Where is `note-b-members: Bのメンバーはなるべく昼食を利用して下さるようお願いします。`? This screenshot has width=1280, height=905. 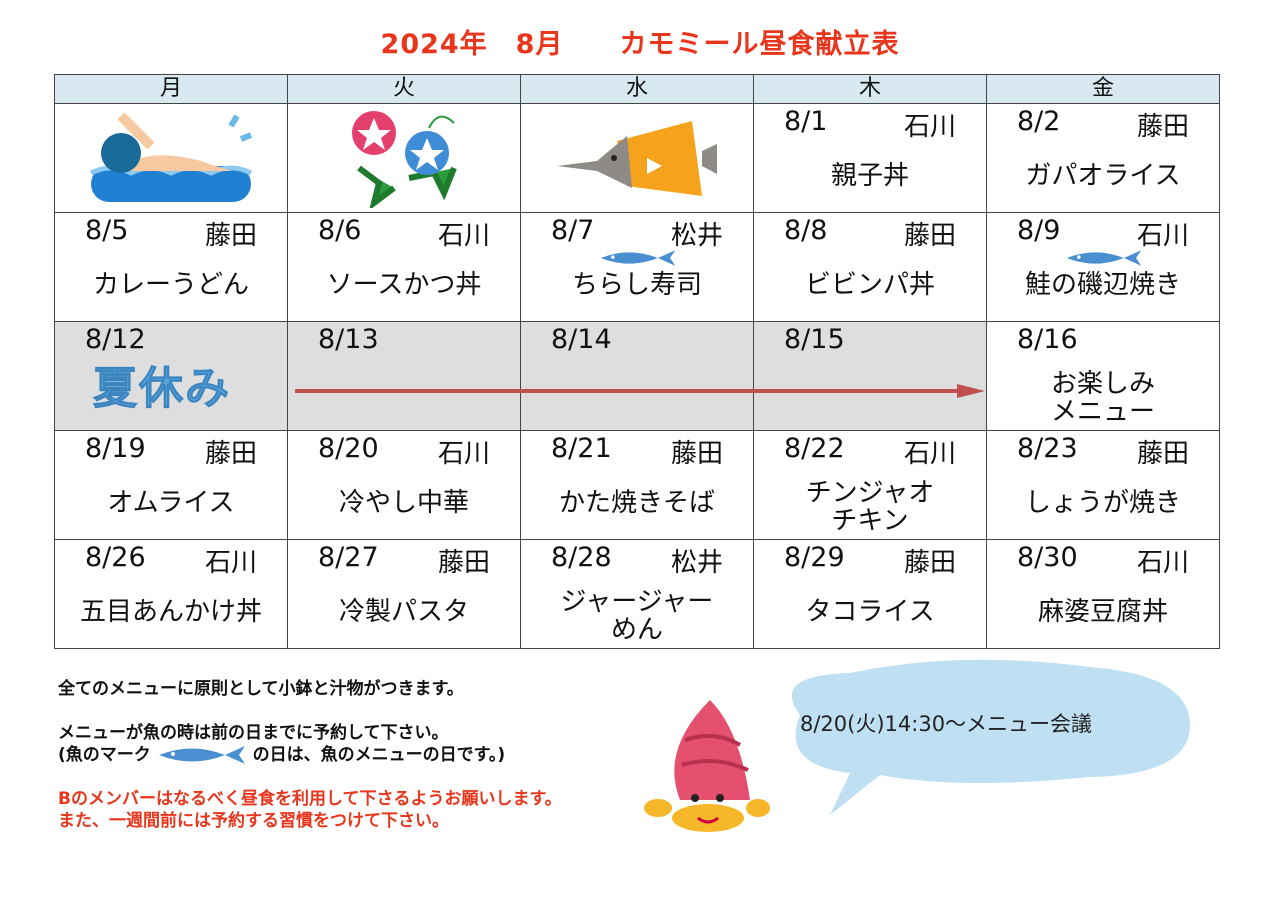 note-b-members: Bのメンバーはなるべく昼食を利用して下さるようお願いします。 is located at coordinates (310, 799).